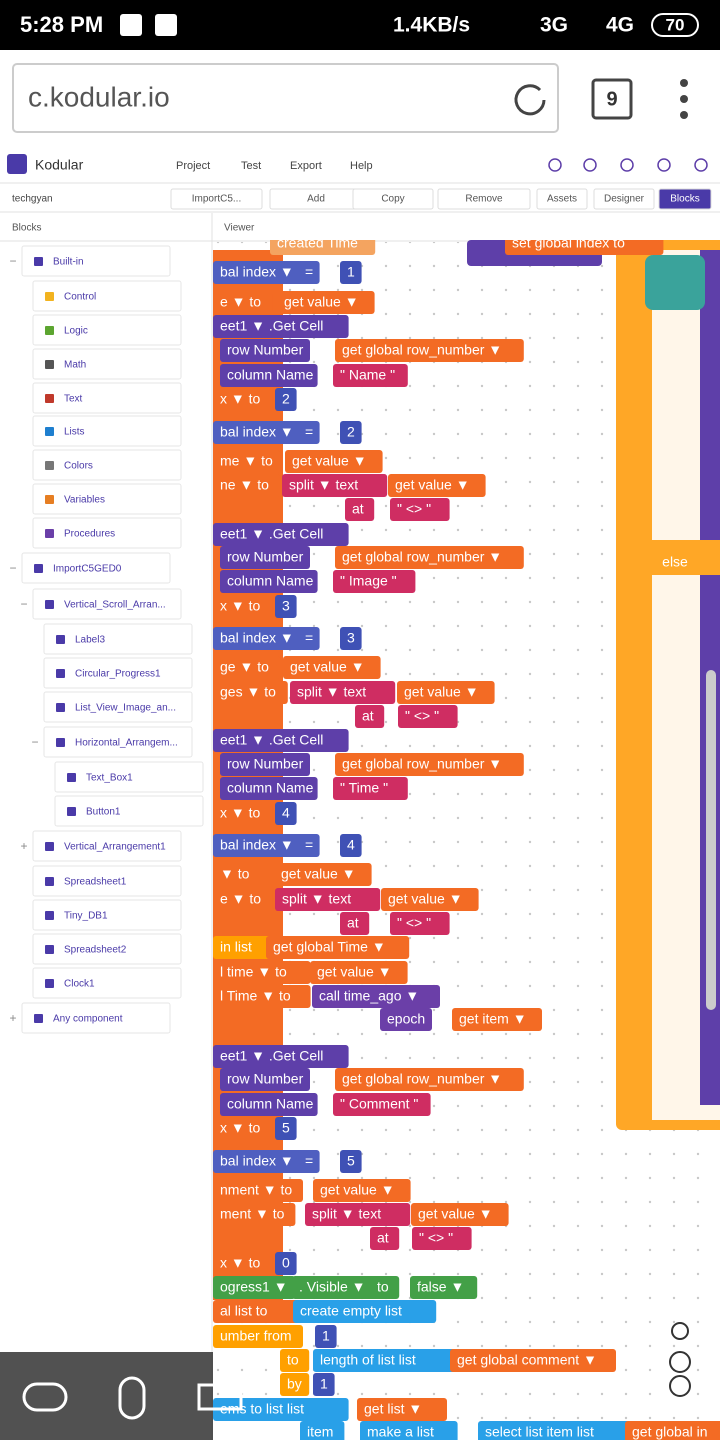  What do you see at coordinates (711, 840) in the screenshot?
I see `scrollbar` at bounding box center [711, 840].